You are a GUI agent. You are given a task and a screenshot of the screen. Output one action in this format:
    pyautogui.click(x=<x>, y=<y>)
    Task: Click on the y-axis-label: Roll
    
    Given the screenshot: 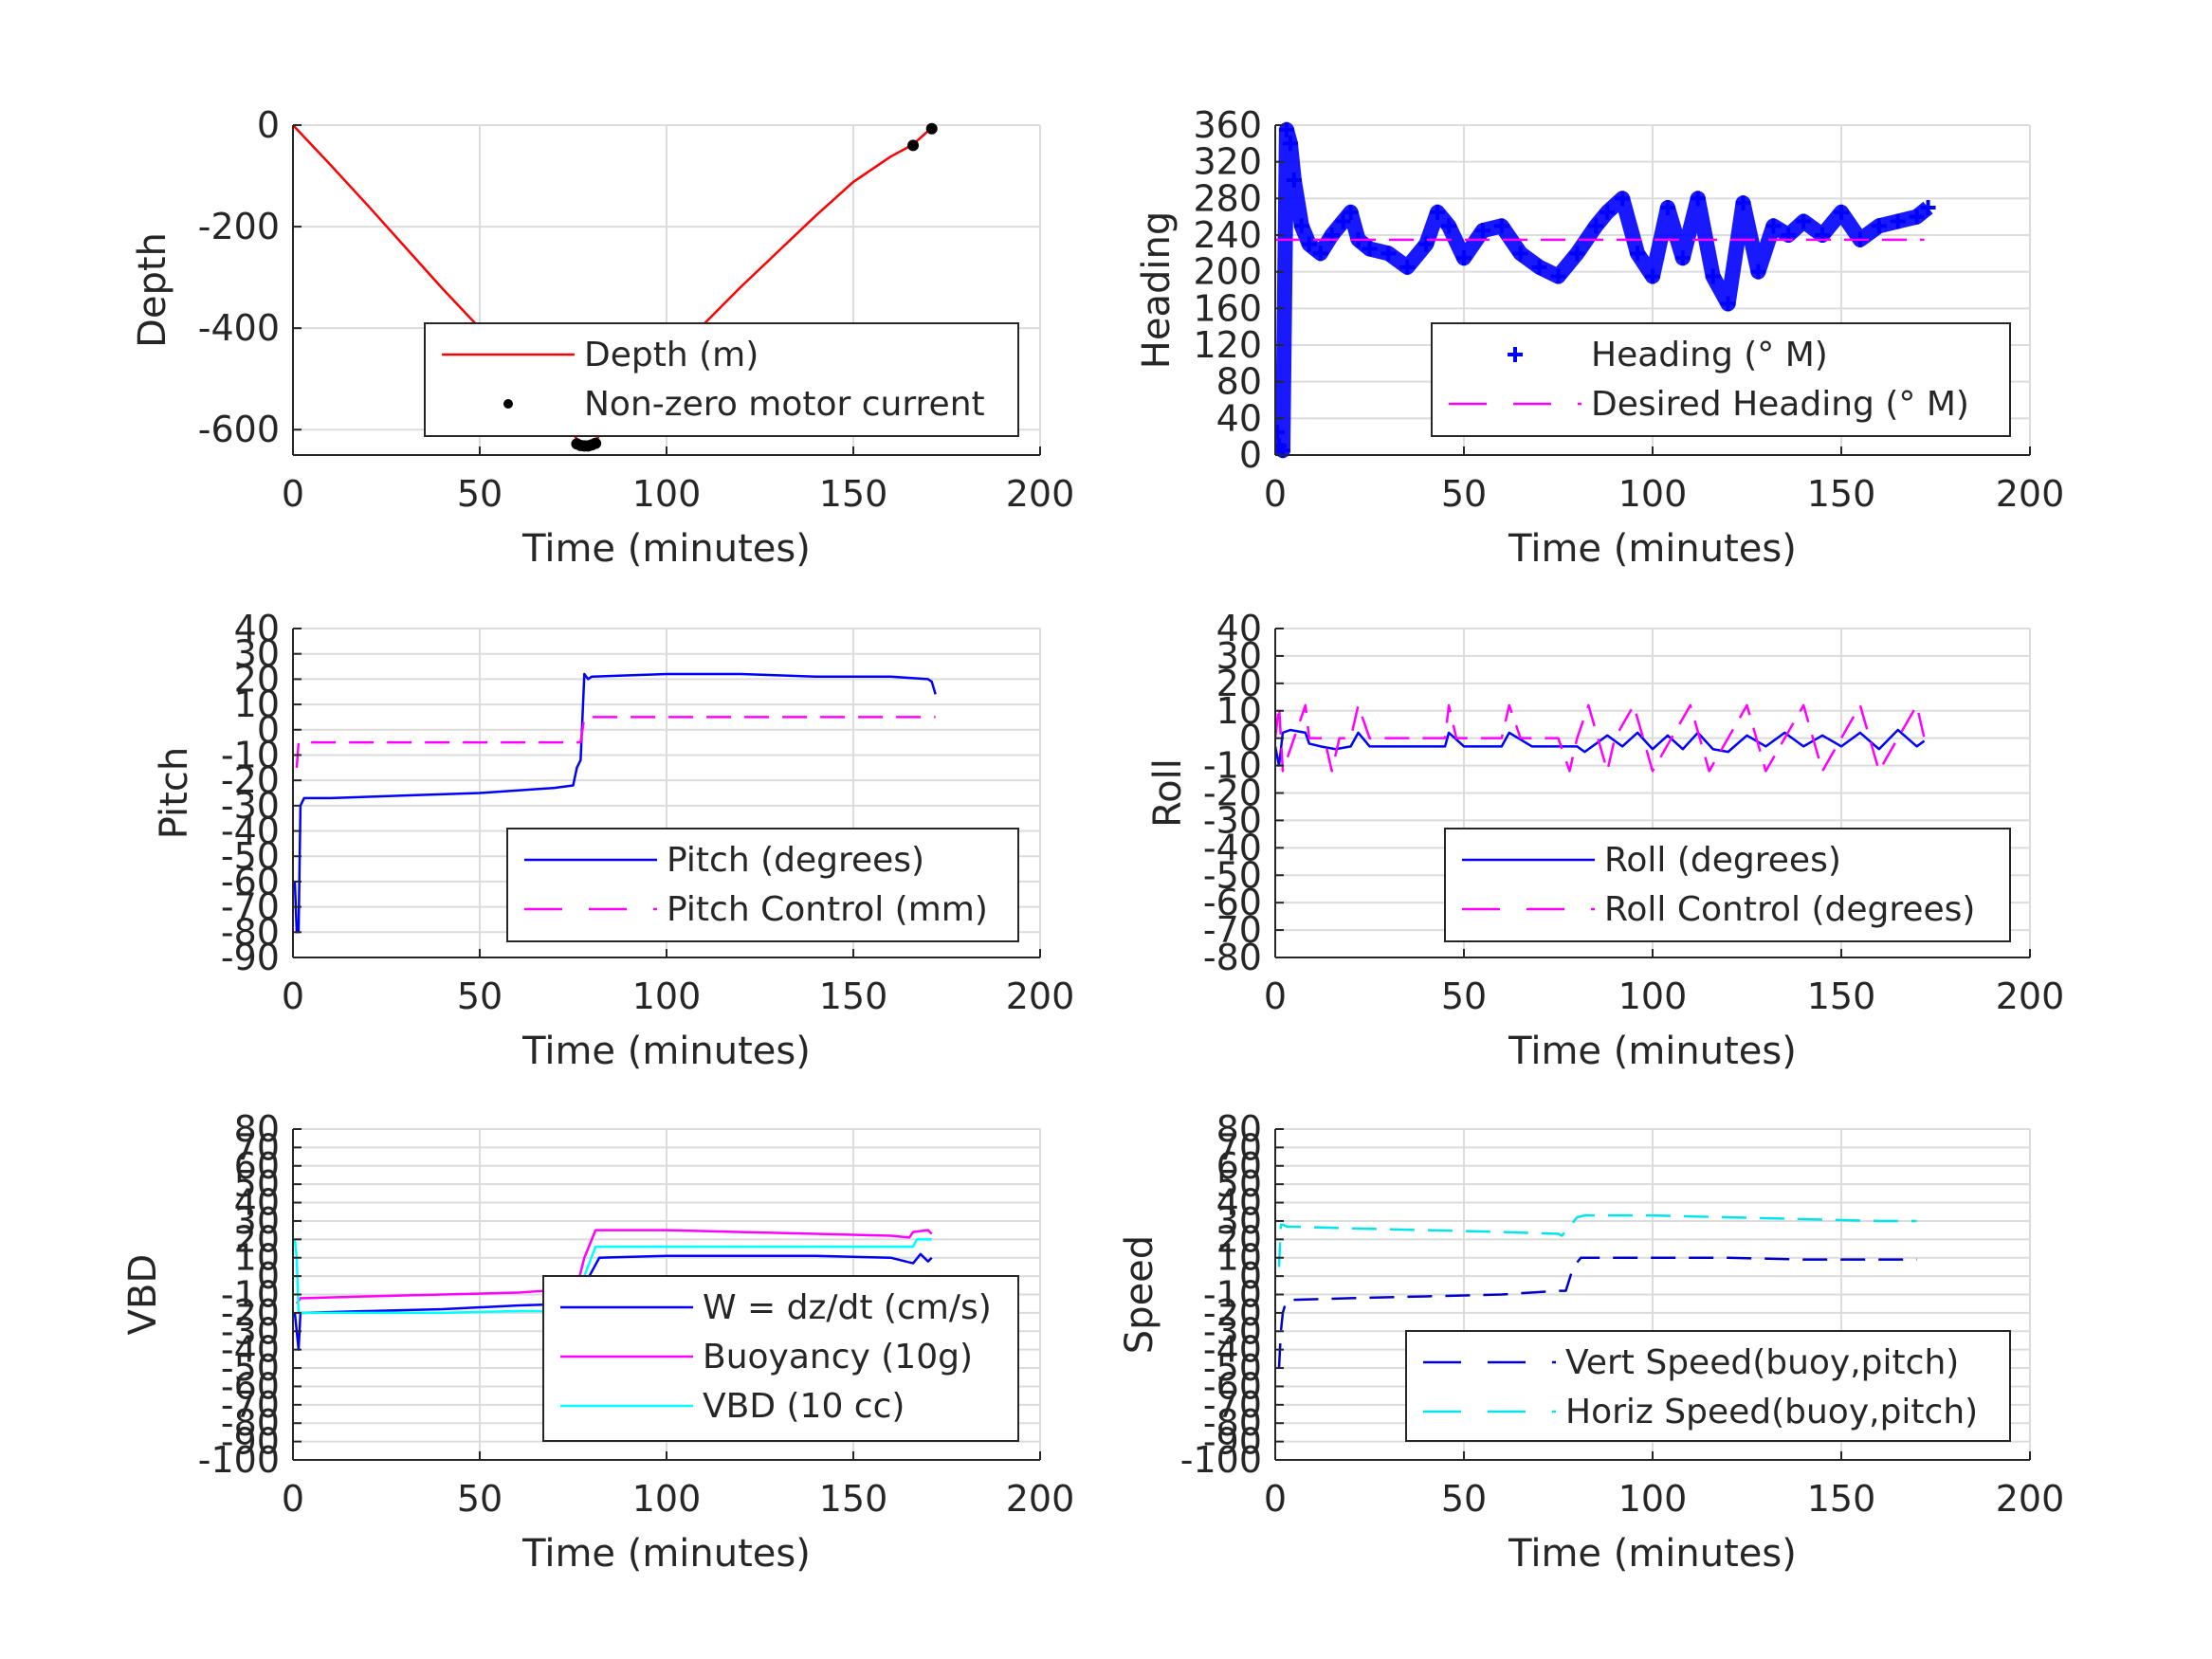 What is the action you would take?
    pyautogui.click(x=1168, y=793)
    